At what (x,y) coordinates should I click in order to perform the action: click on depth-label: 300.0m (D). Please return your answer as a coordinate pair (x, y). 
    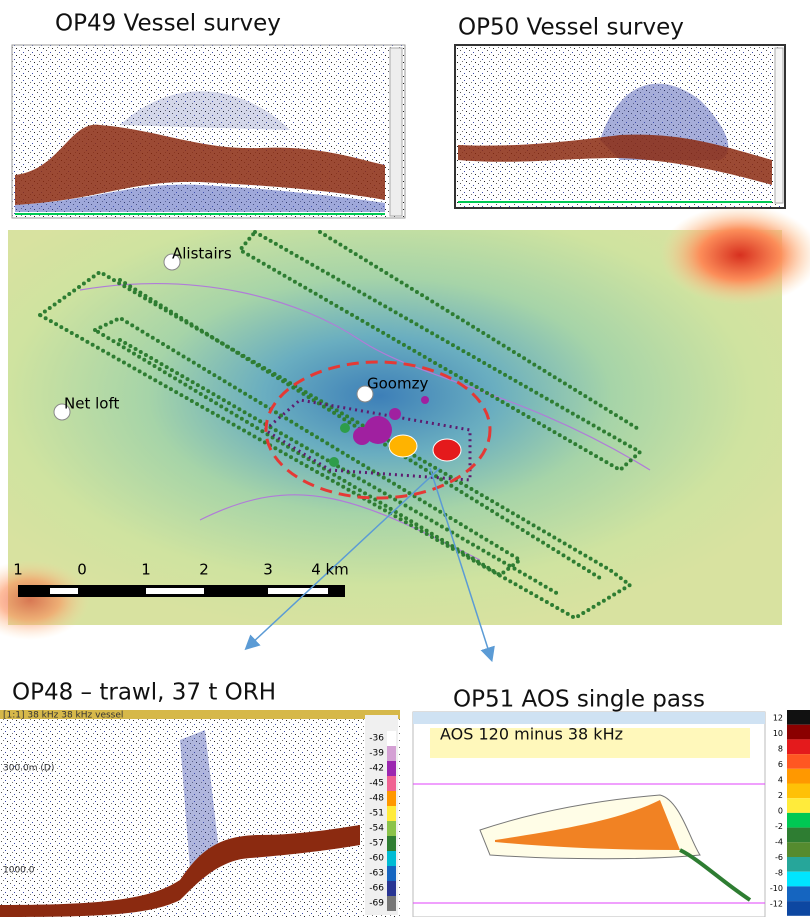
    Looking at the image, I should click on (28, 769).